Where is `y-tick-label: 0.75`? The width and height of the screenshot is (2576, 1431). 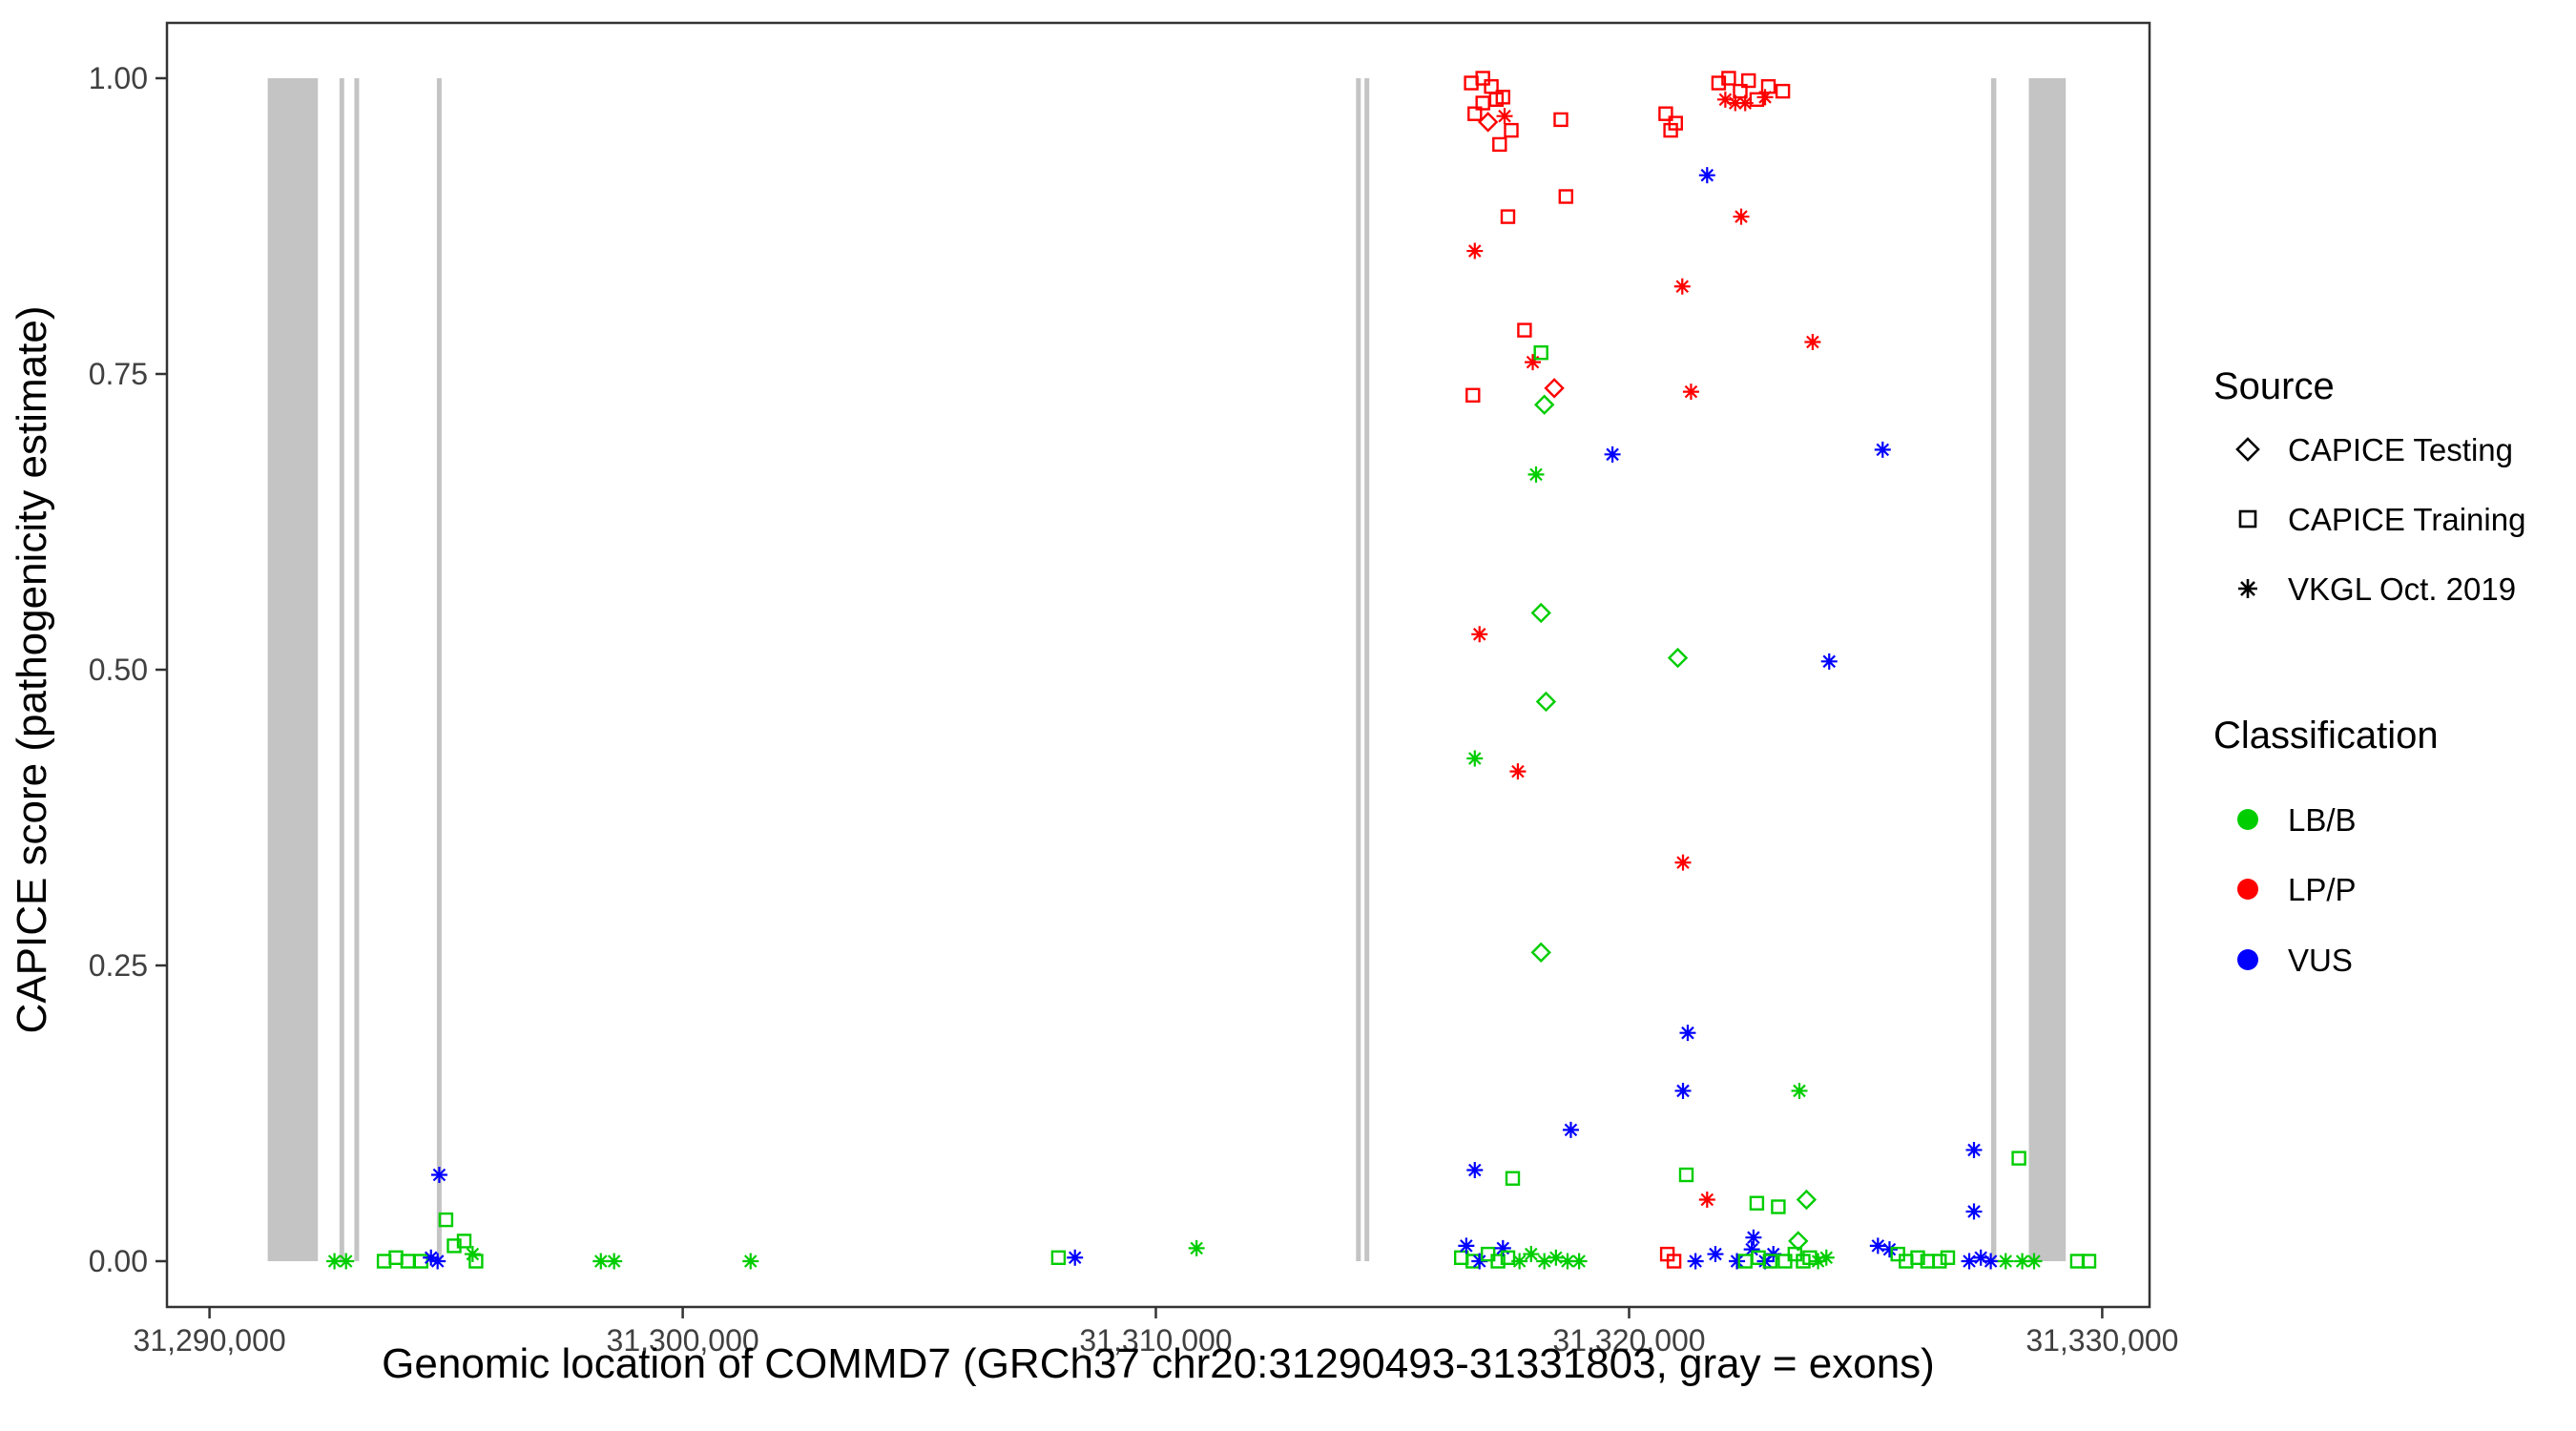 y-tick-label: 0.75 is located at coordinates (118, 374).